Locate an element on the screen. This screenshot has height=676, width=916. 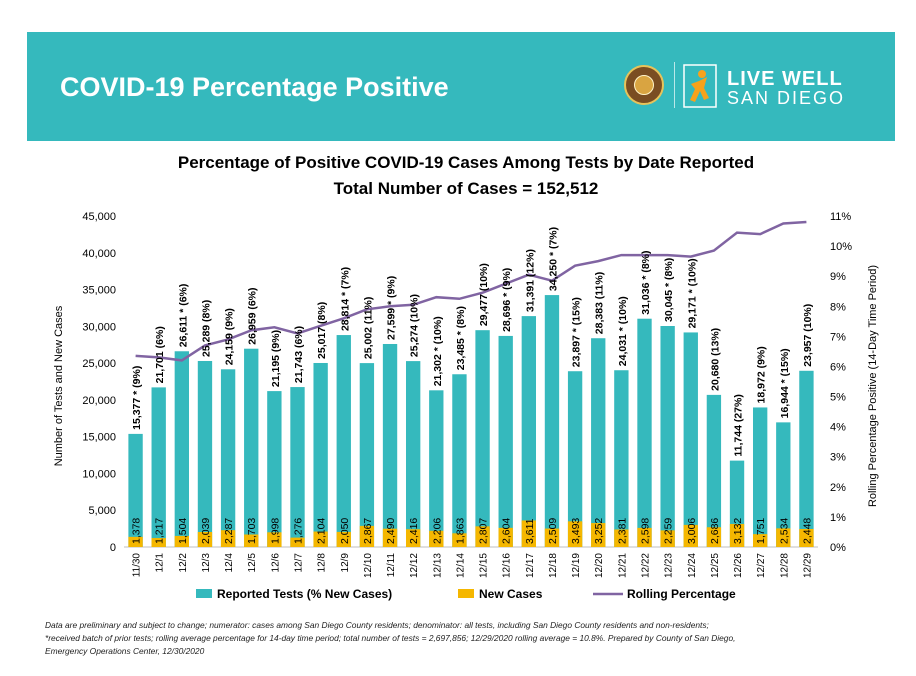
tests-label: 31,036 * (8%) is located at coordinates (646, 282).